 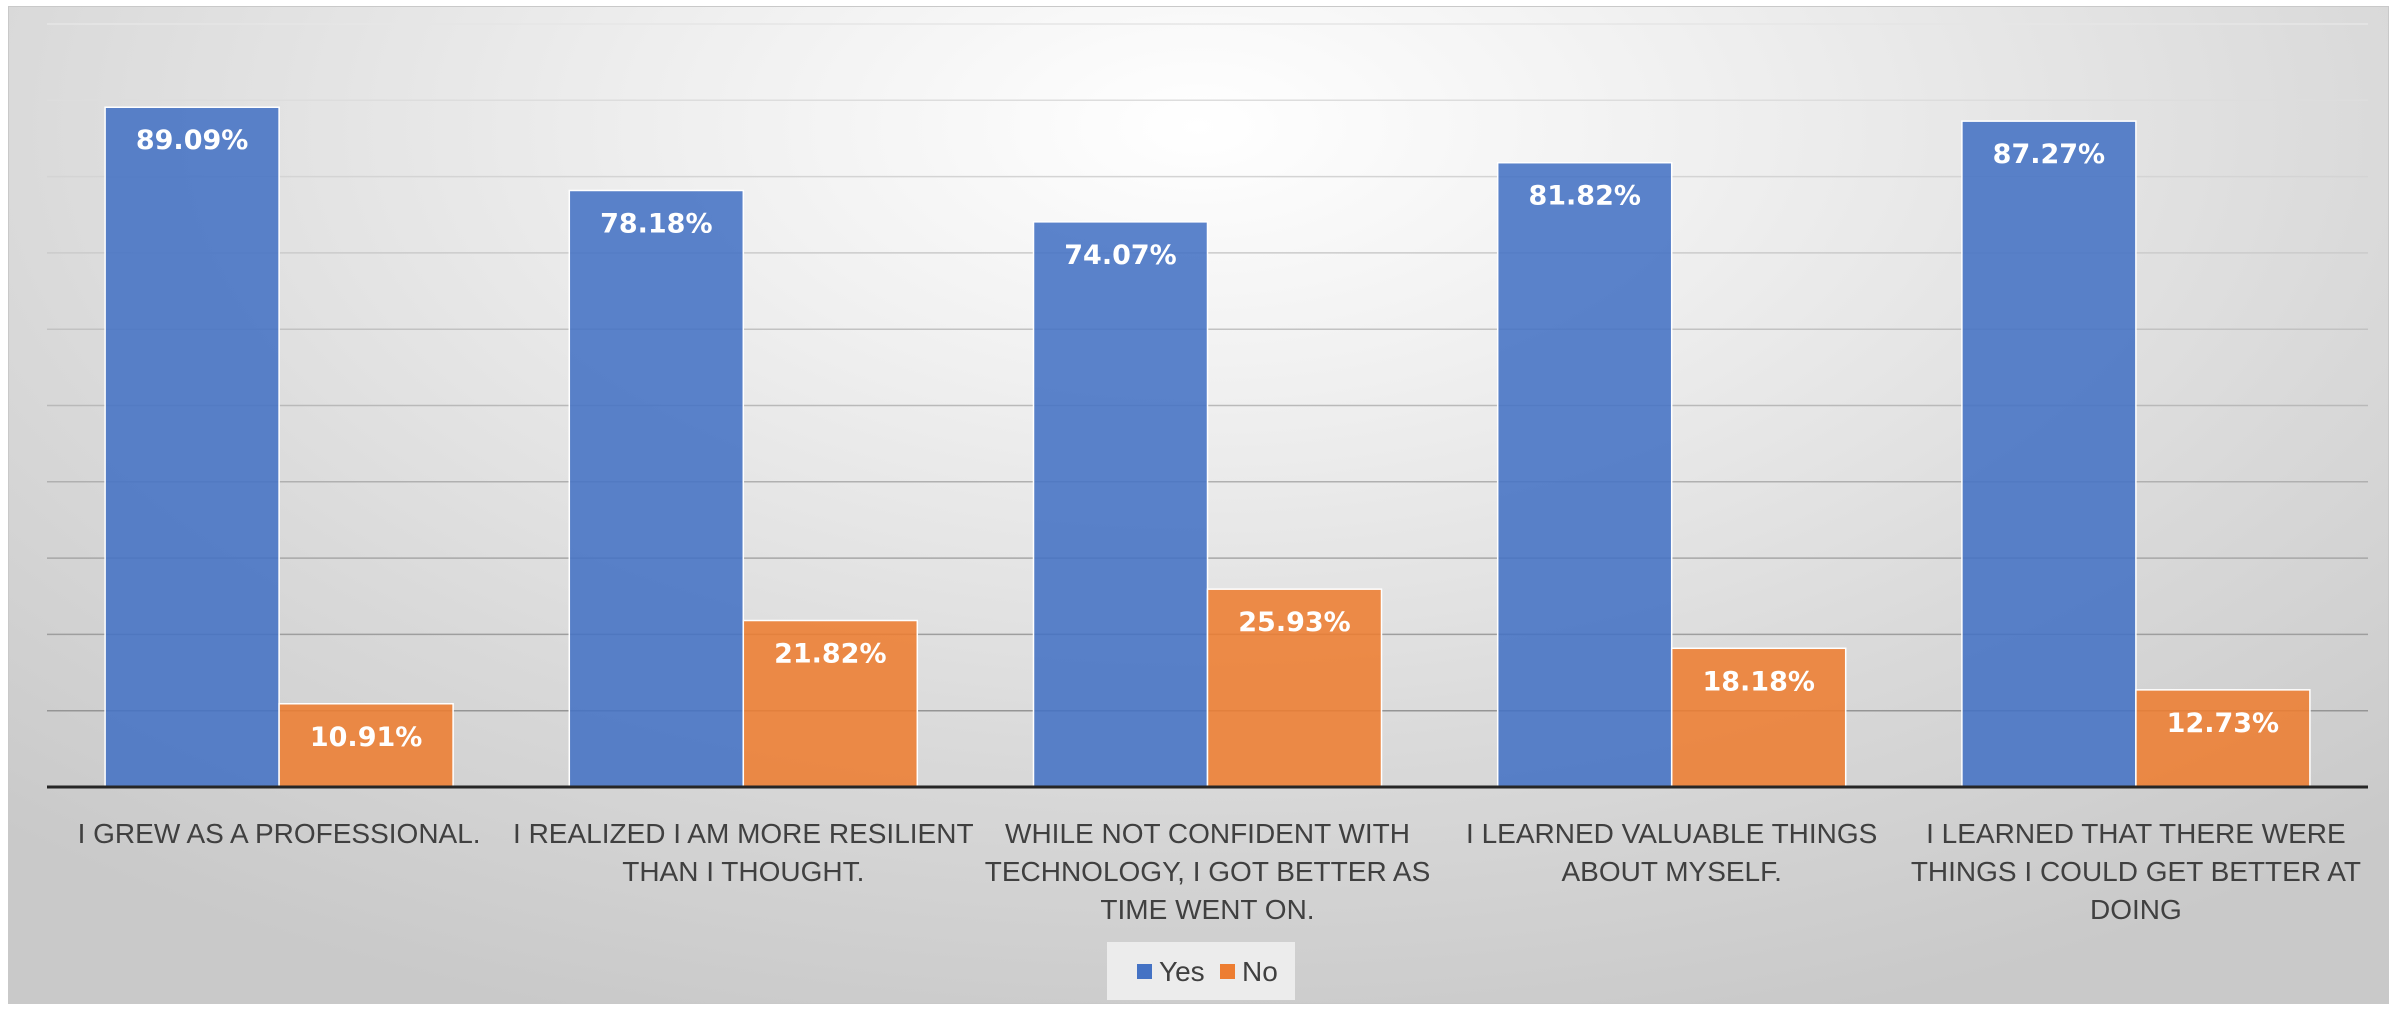 What do you see at coordinates (2223, 723) in the screenshot?
I see `data-label-no-5: 12.73%` at bounding box center [2223, 723].